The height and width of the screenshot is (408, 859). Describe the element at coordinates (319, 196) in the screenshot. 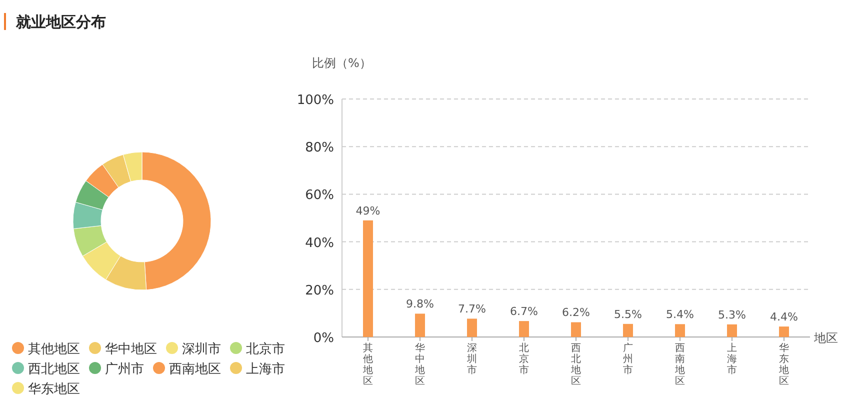

I see `y-tick-label: 60%` at that location.